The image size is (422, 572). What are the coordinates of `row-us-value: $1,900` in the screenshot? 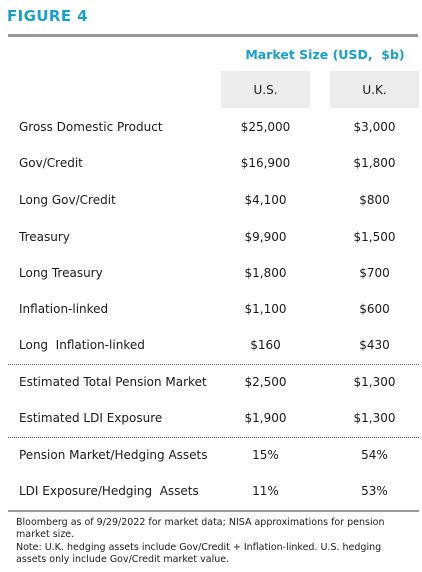 It's located at (265, 418).